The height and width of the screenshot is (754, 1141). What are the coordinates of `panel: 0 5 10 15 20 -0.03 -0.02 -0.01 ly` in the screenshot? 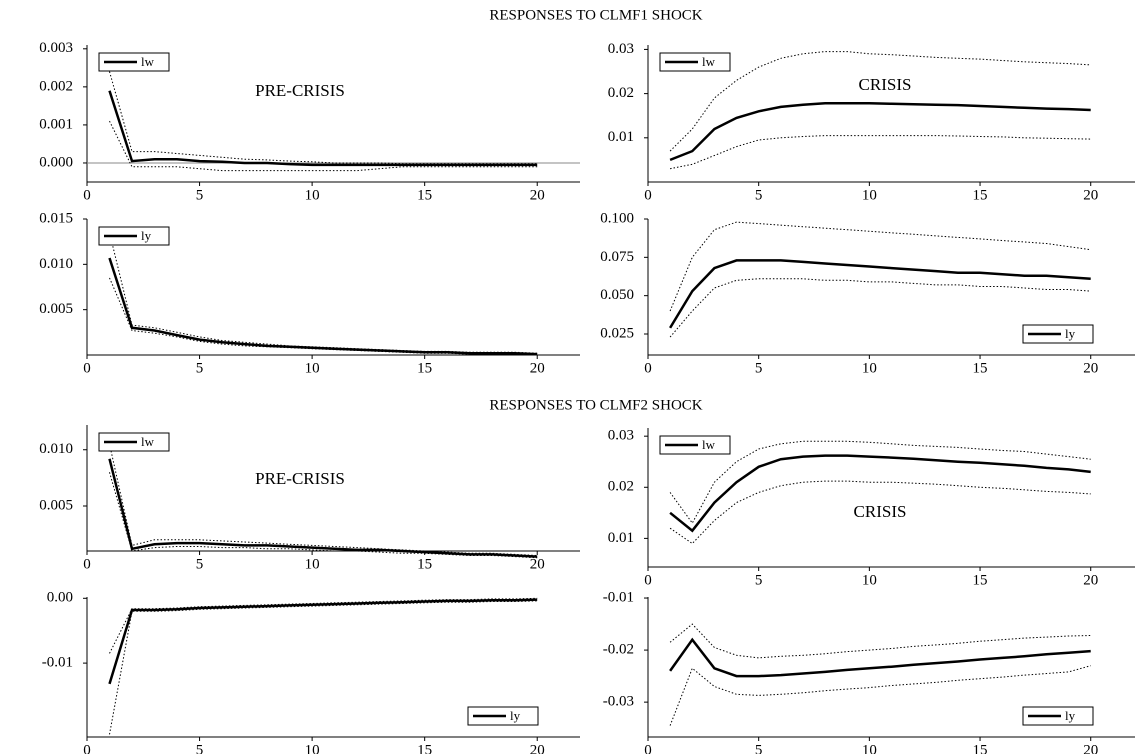 It's located at (869, 671).